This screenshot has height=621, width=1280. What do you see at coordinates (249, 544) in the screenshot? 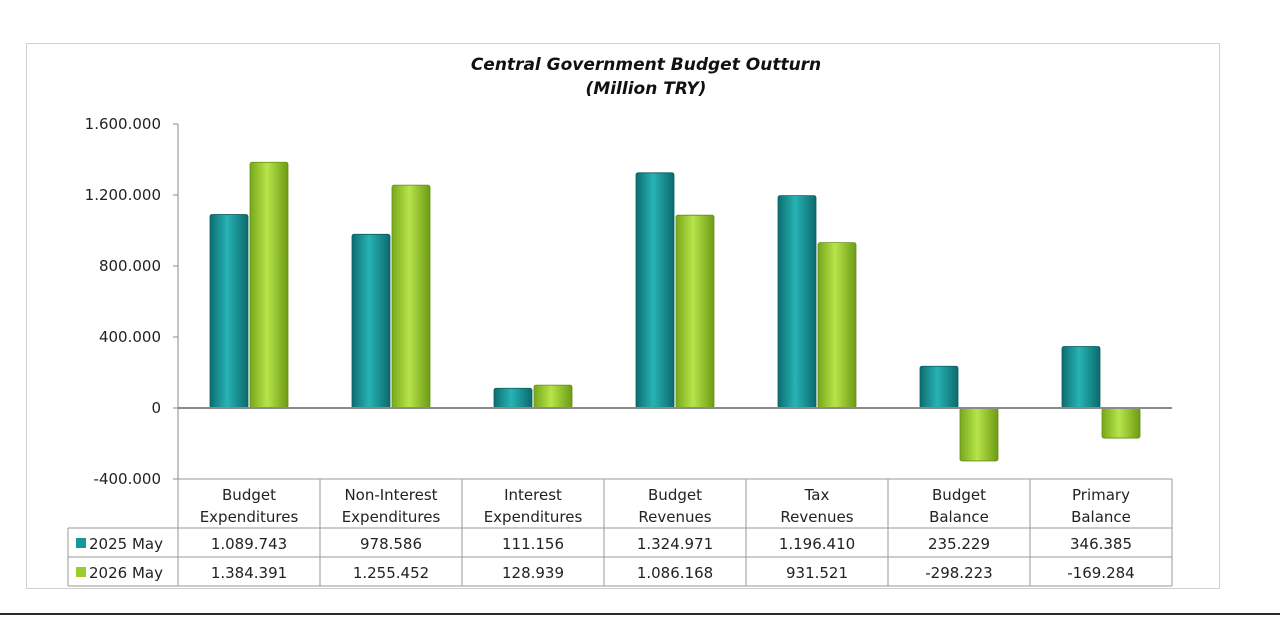
I see `data-label: 1.089.743` at bounding box center [249, 544].